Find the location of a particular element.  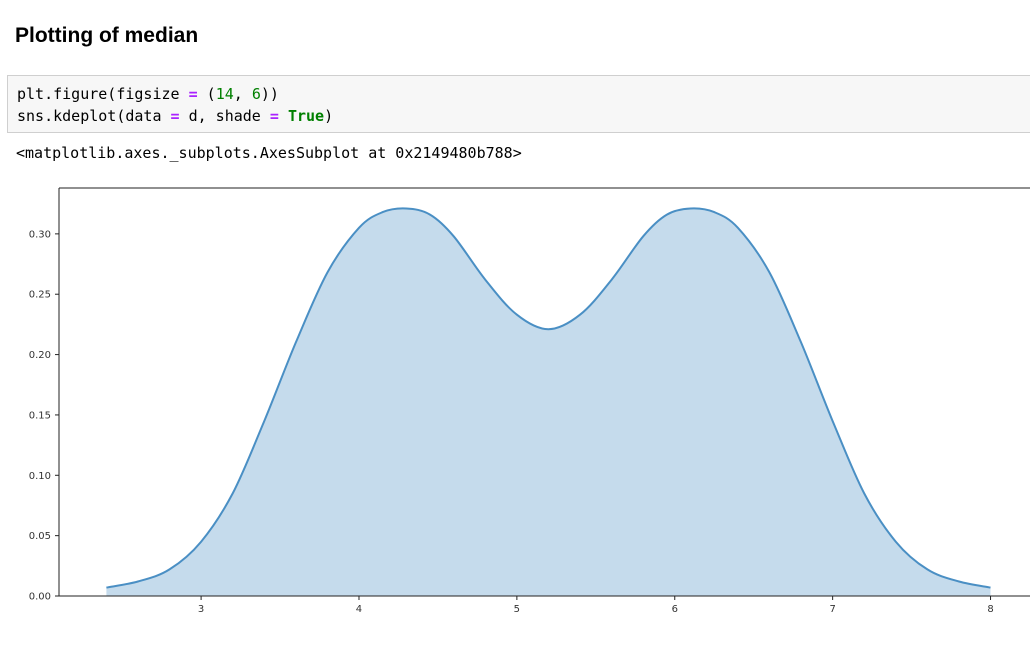

code-line-2: sns.kdeplot(data = d, shade = True) is located at coordinates (175, 116).